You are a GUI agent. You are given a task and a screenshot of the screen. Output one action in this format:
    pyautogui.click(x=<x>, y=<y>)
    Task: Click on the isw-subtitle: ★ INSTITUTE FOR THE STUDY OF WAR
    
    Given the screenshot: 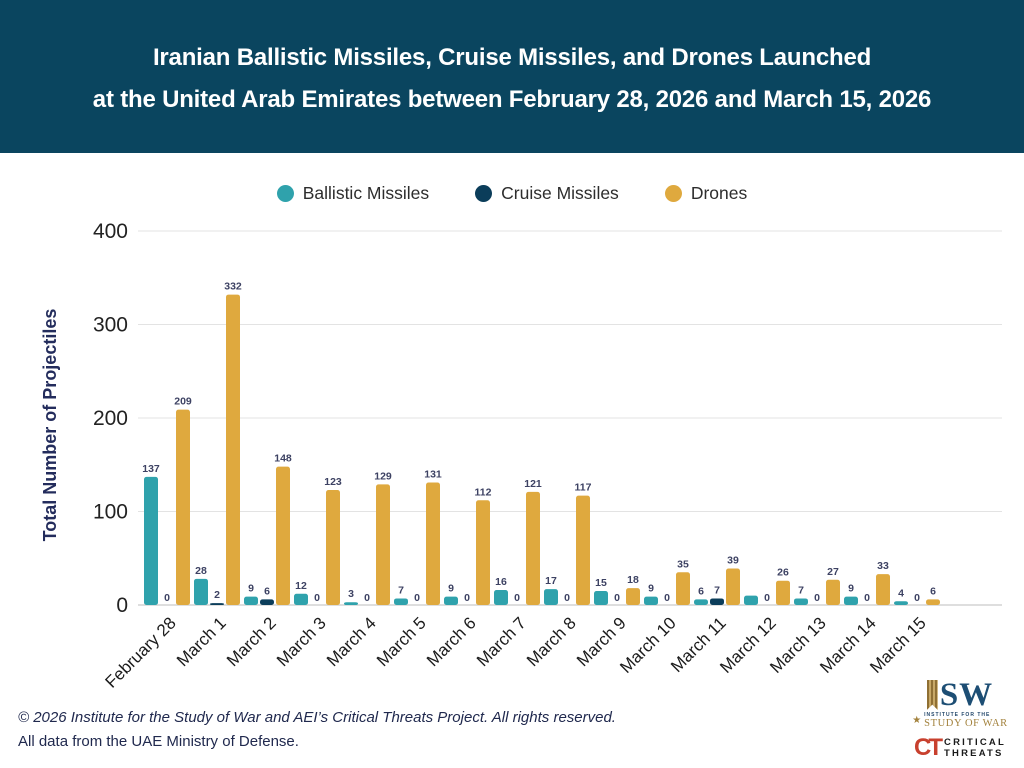 What is the action you would take?
    pyautogui.click(x=960, y=720)
    